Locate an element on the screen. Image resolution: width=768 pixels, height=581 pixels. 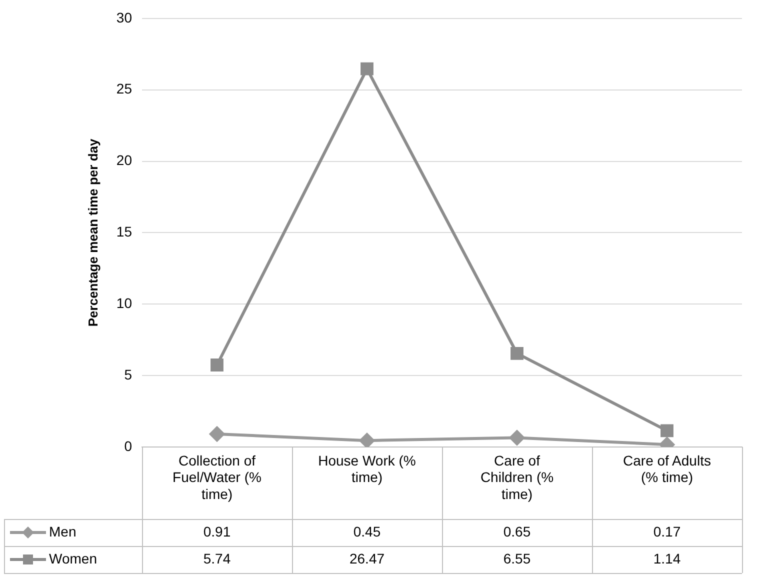
data-label: 1.14 is located at coordinates (667, 558).